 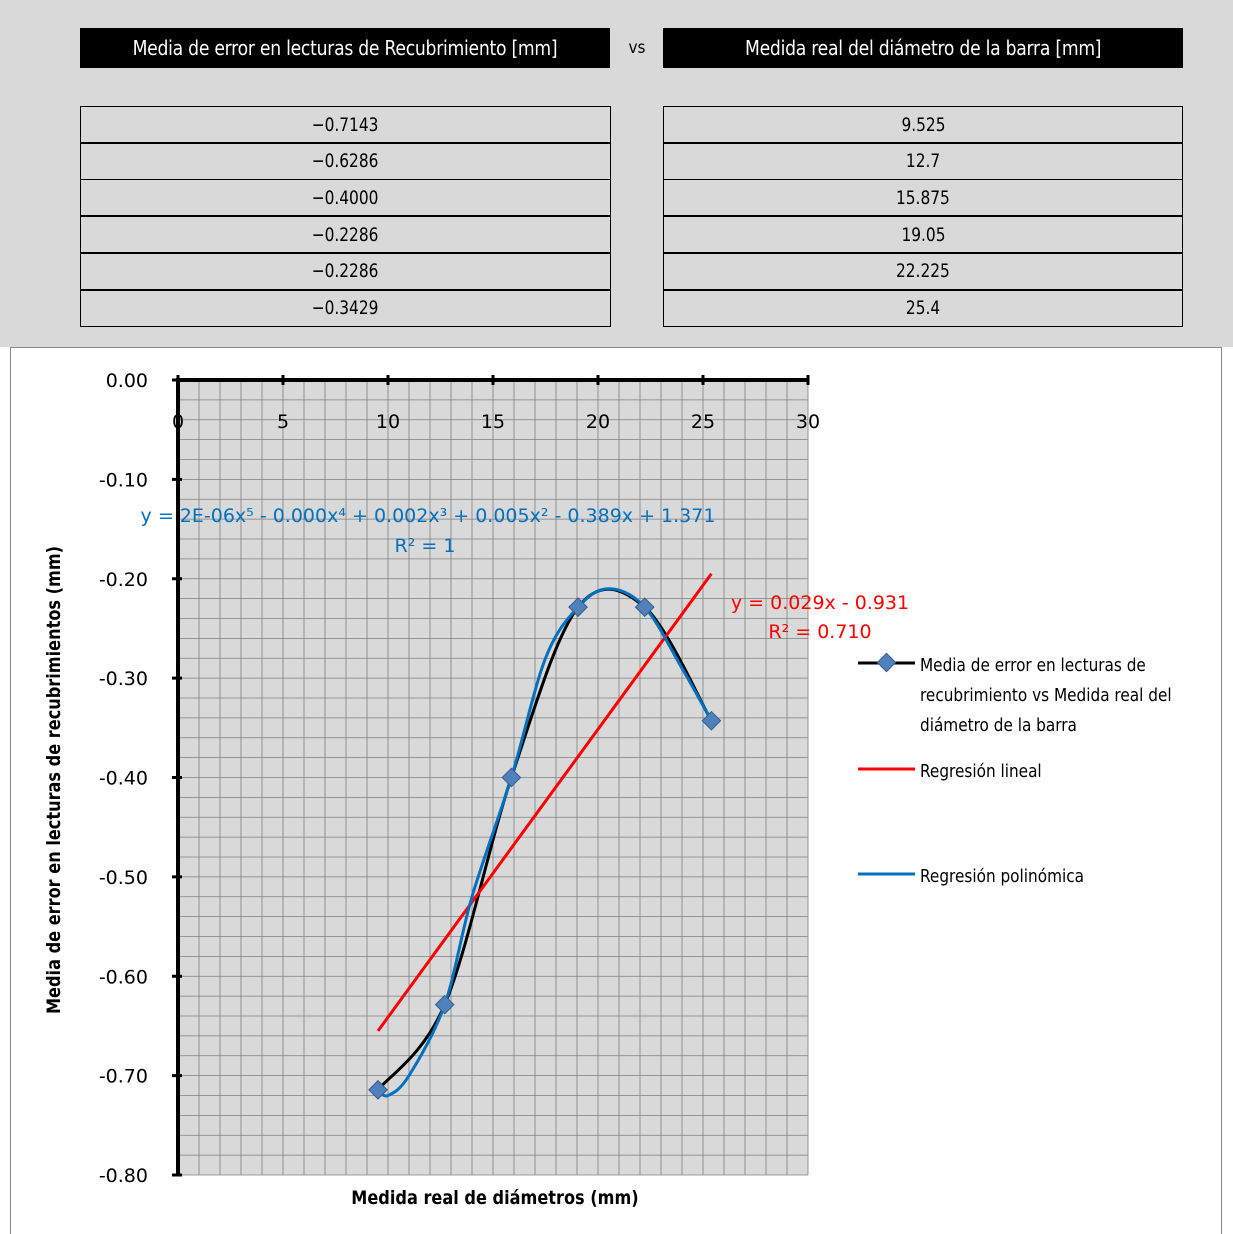 What do you see at coordinates (493, 422) in the screenshot?
I see `x-tick-label: 15` at bounding box center [493, 422].